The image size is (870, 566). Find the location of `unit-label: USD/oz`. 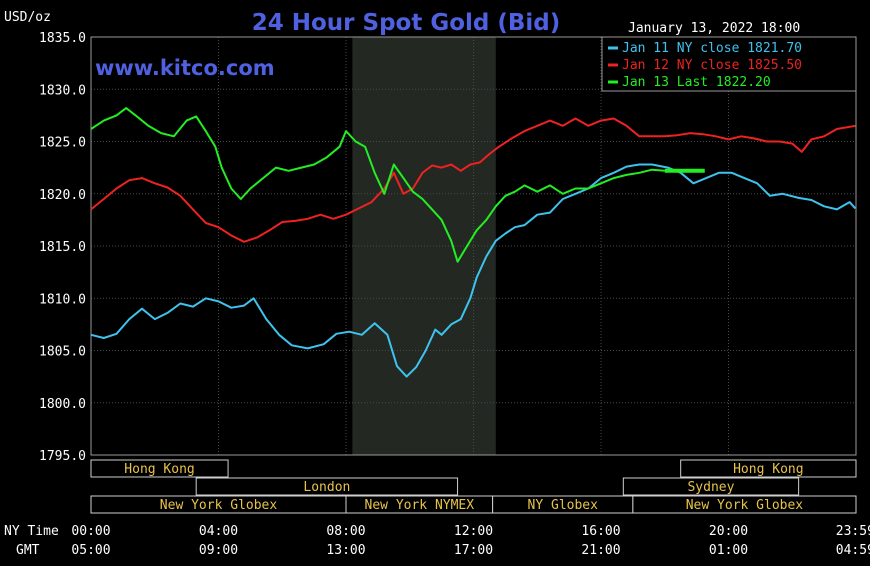

unit-label: USD/oz is located at coordinates (27, 17).